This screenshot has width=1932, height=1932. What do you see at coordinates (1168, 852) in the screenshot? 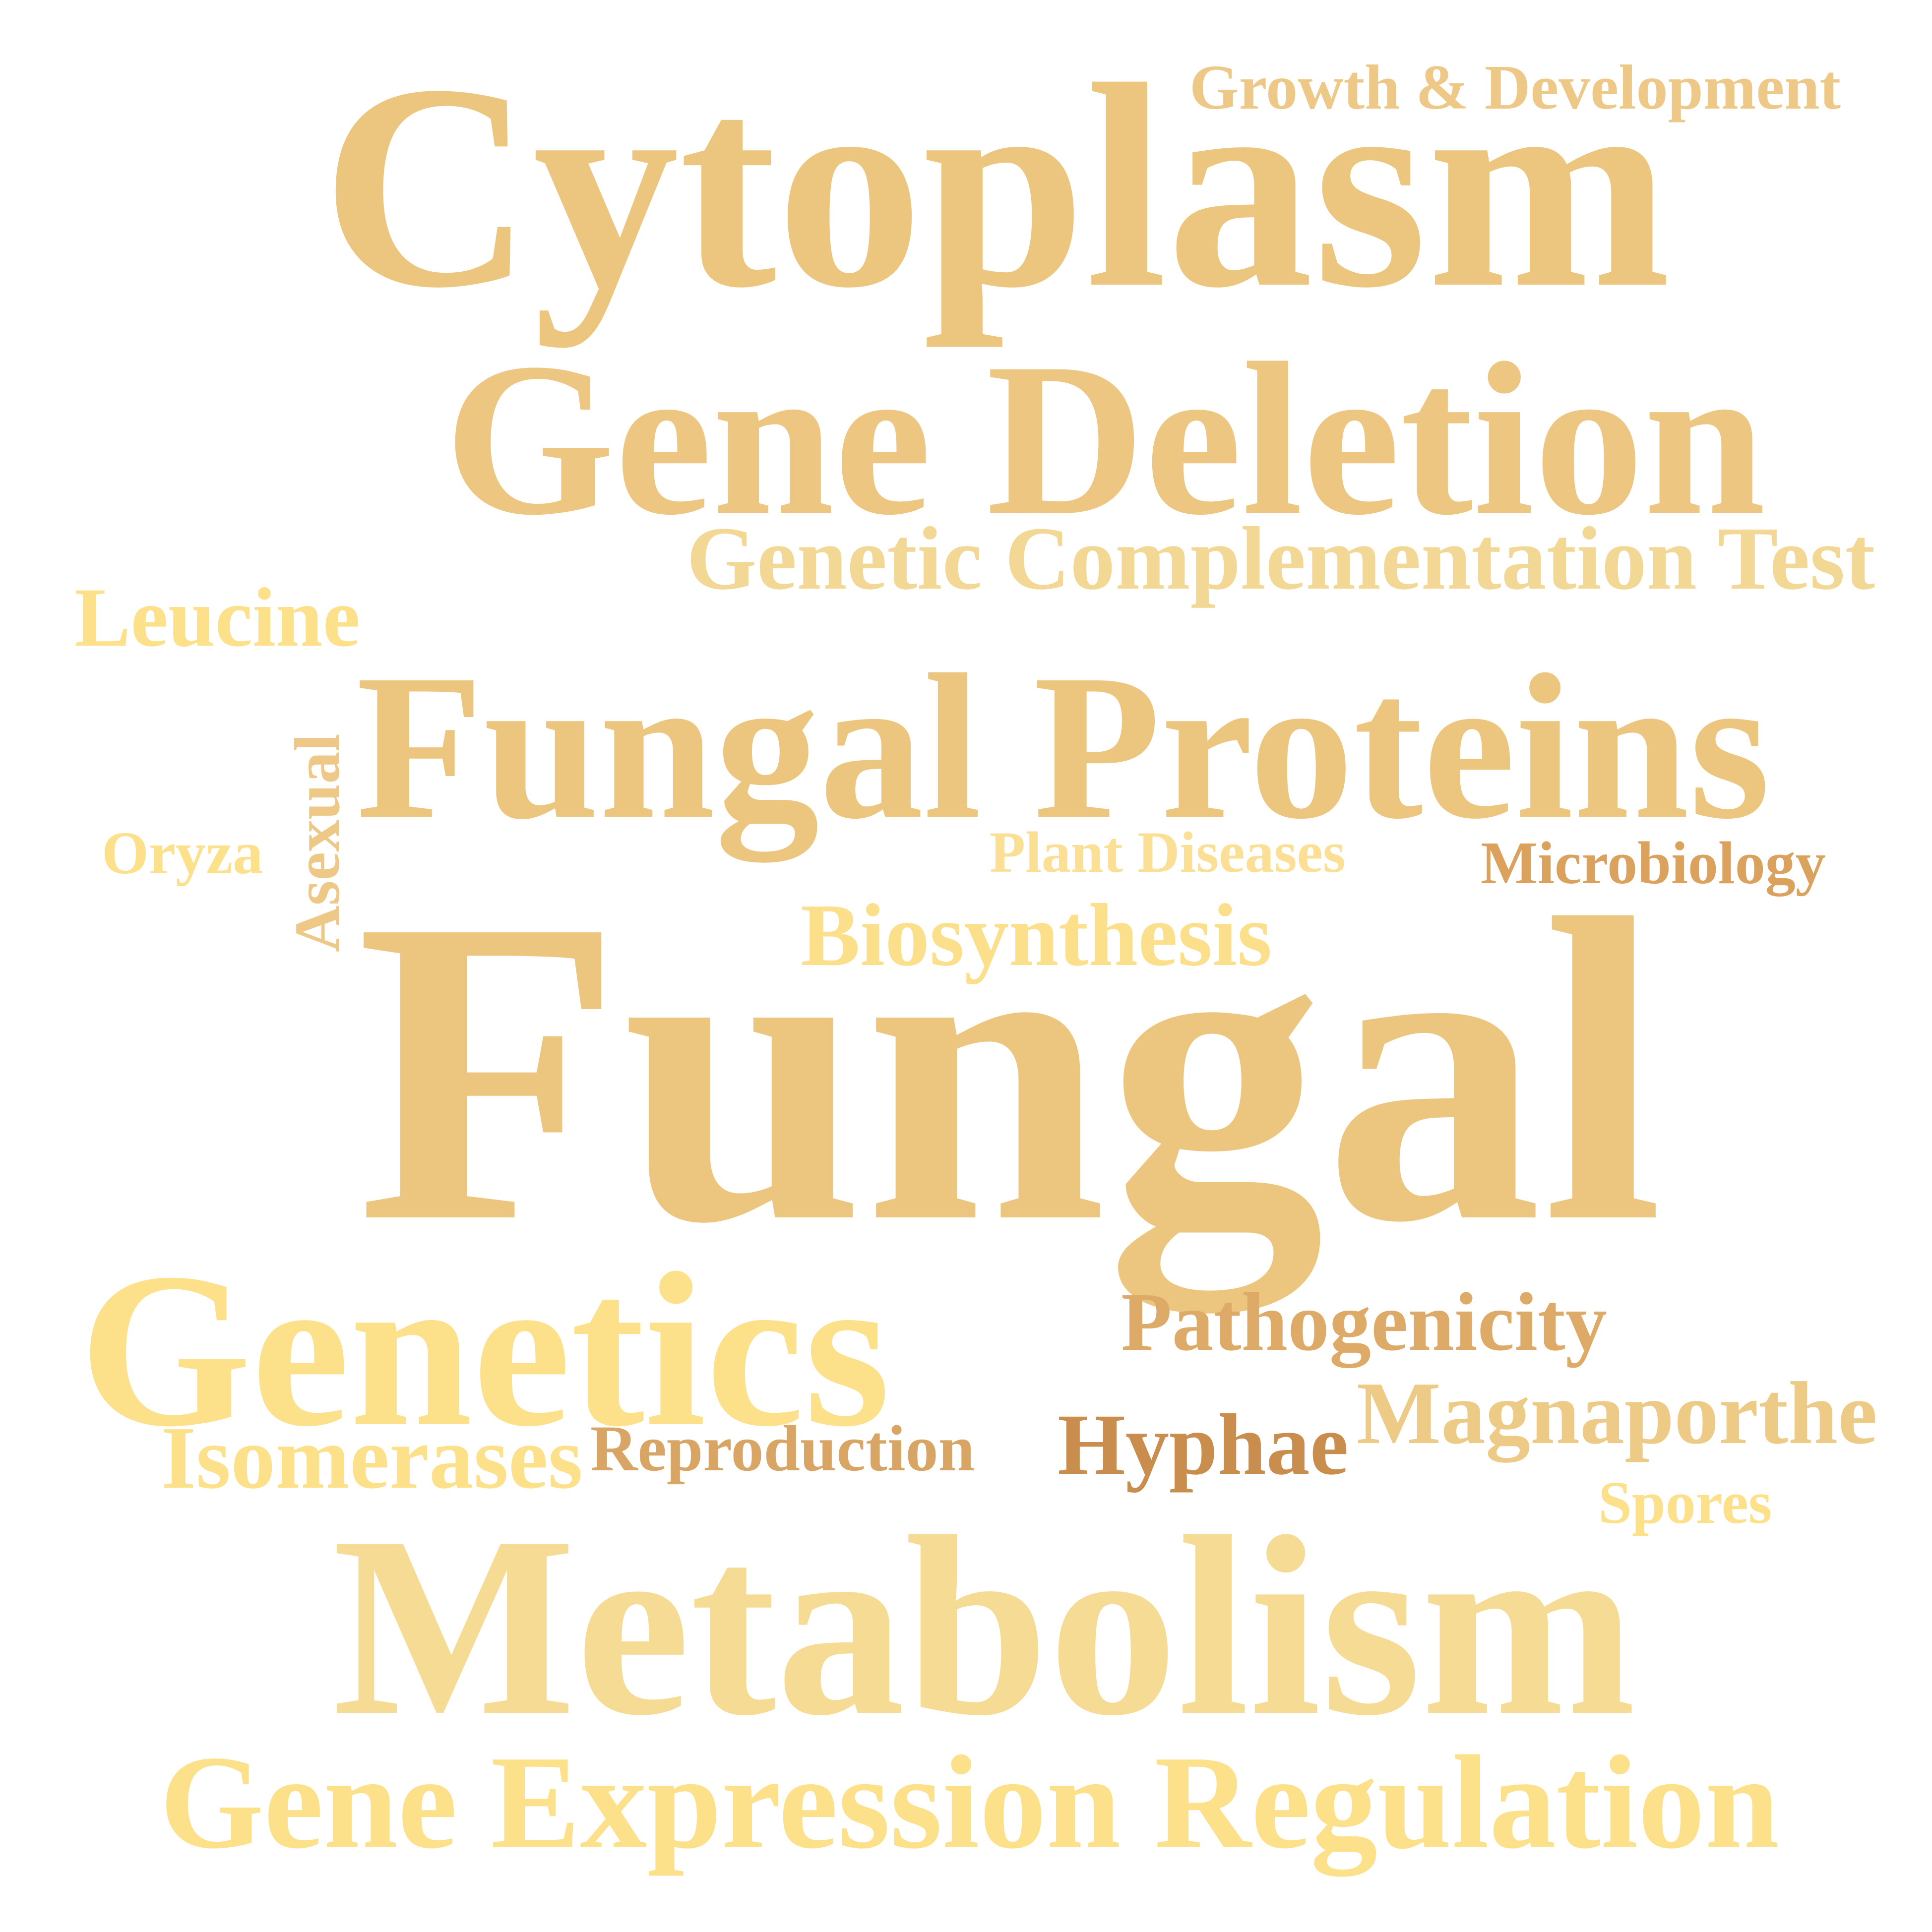
I see `word-plant-diseases: Plant Diseases` at bounding box center [1168, 852].